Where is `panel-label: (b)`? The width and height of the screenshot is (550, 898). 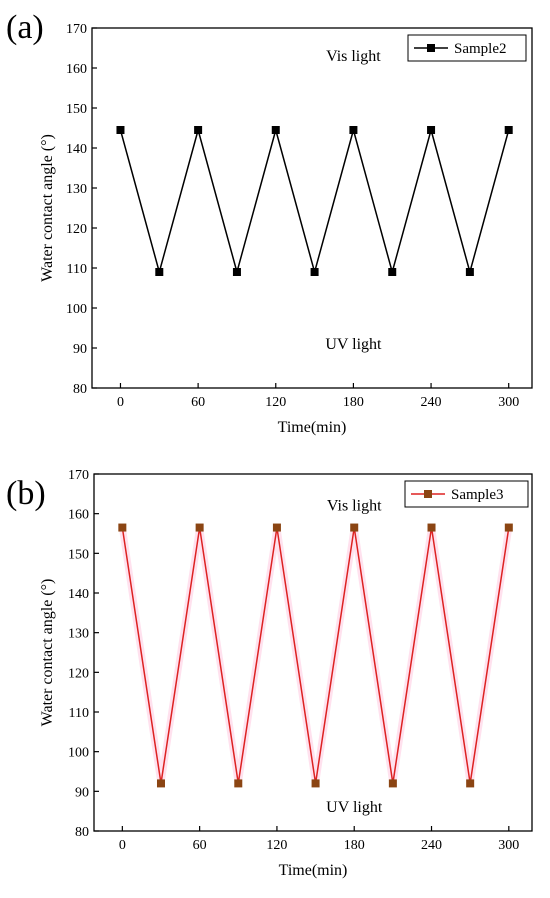 panel-label: (b) is located at coordinates (26, 493).